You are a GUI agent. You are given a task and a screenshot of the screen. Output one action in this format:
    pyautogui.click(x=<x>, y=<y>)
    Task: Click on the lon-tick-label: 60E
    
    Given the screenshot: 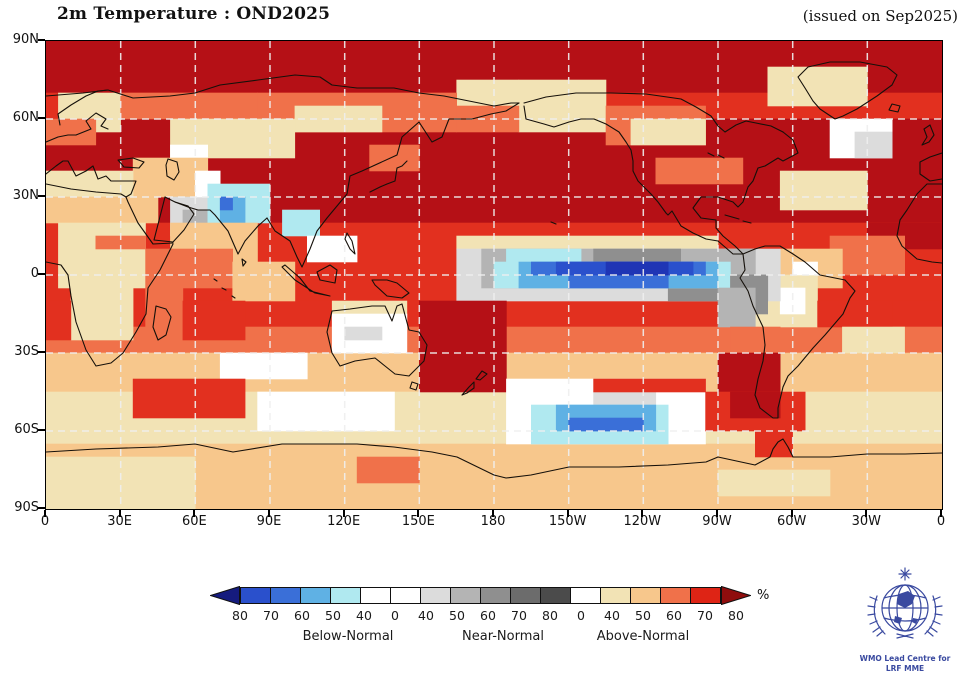 What is the action you would take?
    pyautogui.click(x=194, y=521)
    